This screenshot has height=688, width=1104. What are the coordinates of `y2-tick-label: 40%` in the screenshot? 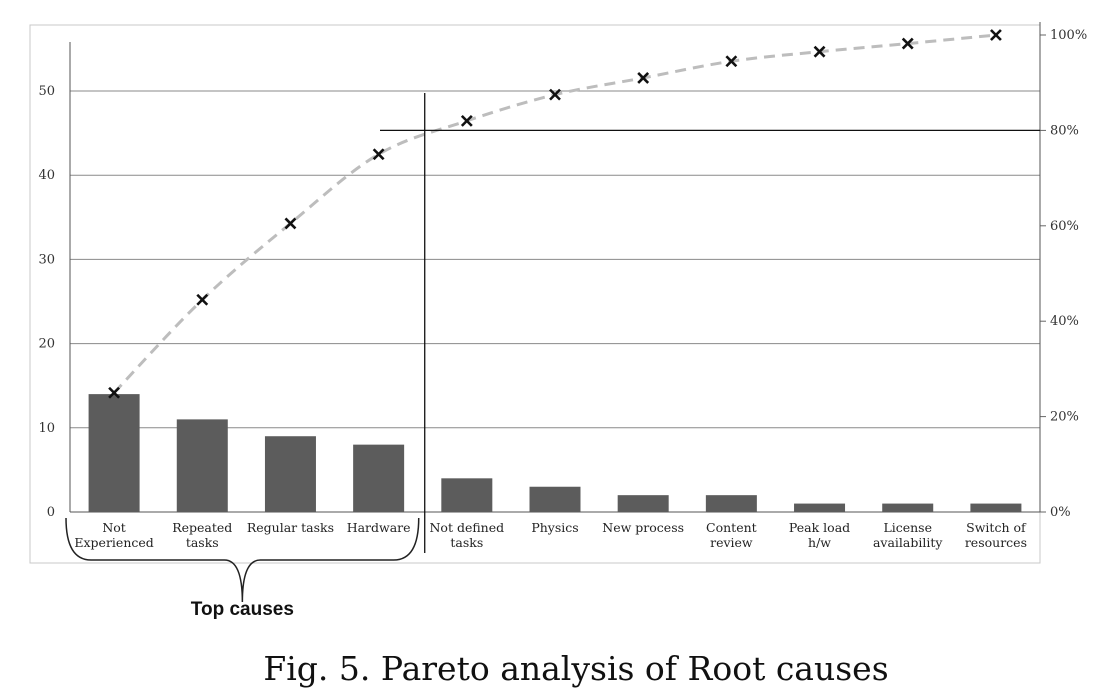 It's located at (1064, 321).